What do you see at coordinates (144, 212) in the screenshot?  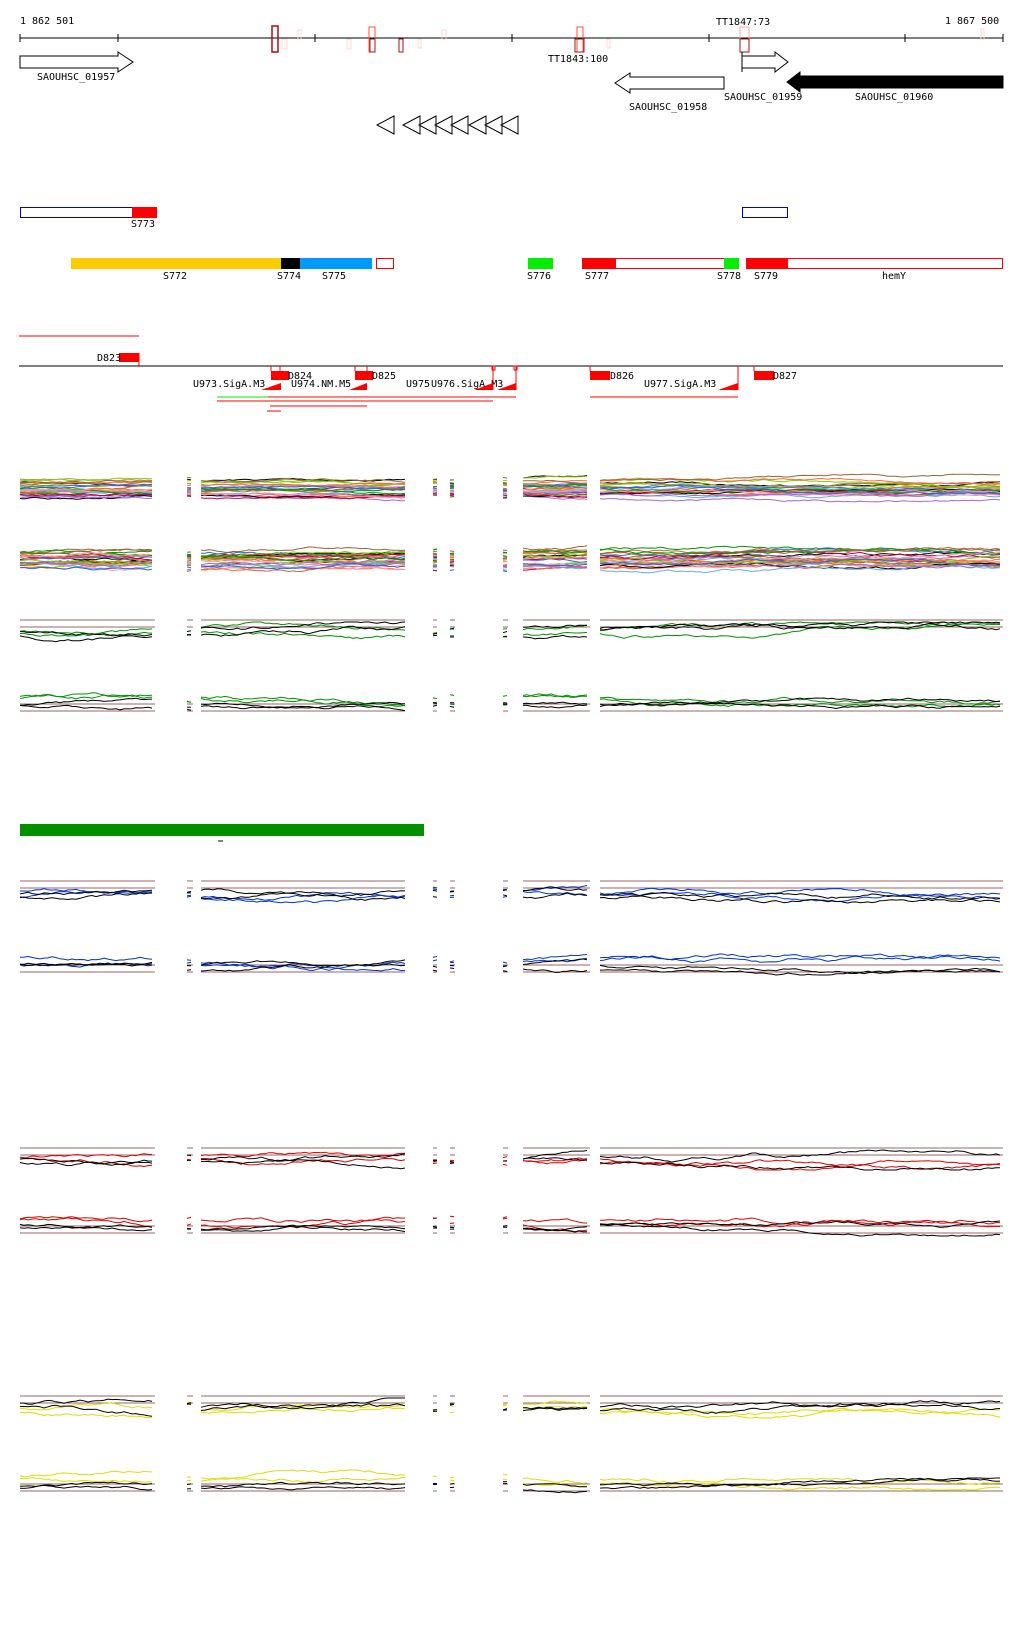 I see `segment-S773` at bounding box center [144, 212].